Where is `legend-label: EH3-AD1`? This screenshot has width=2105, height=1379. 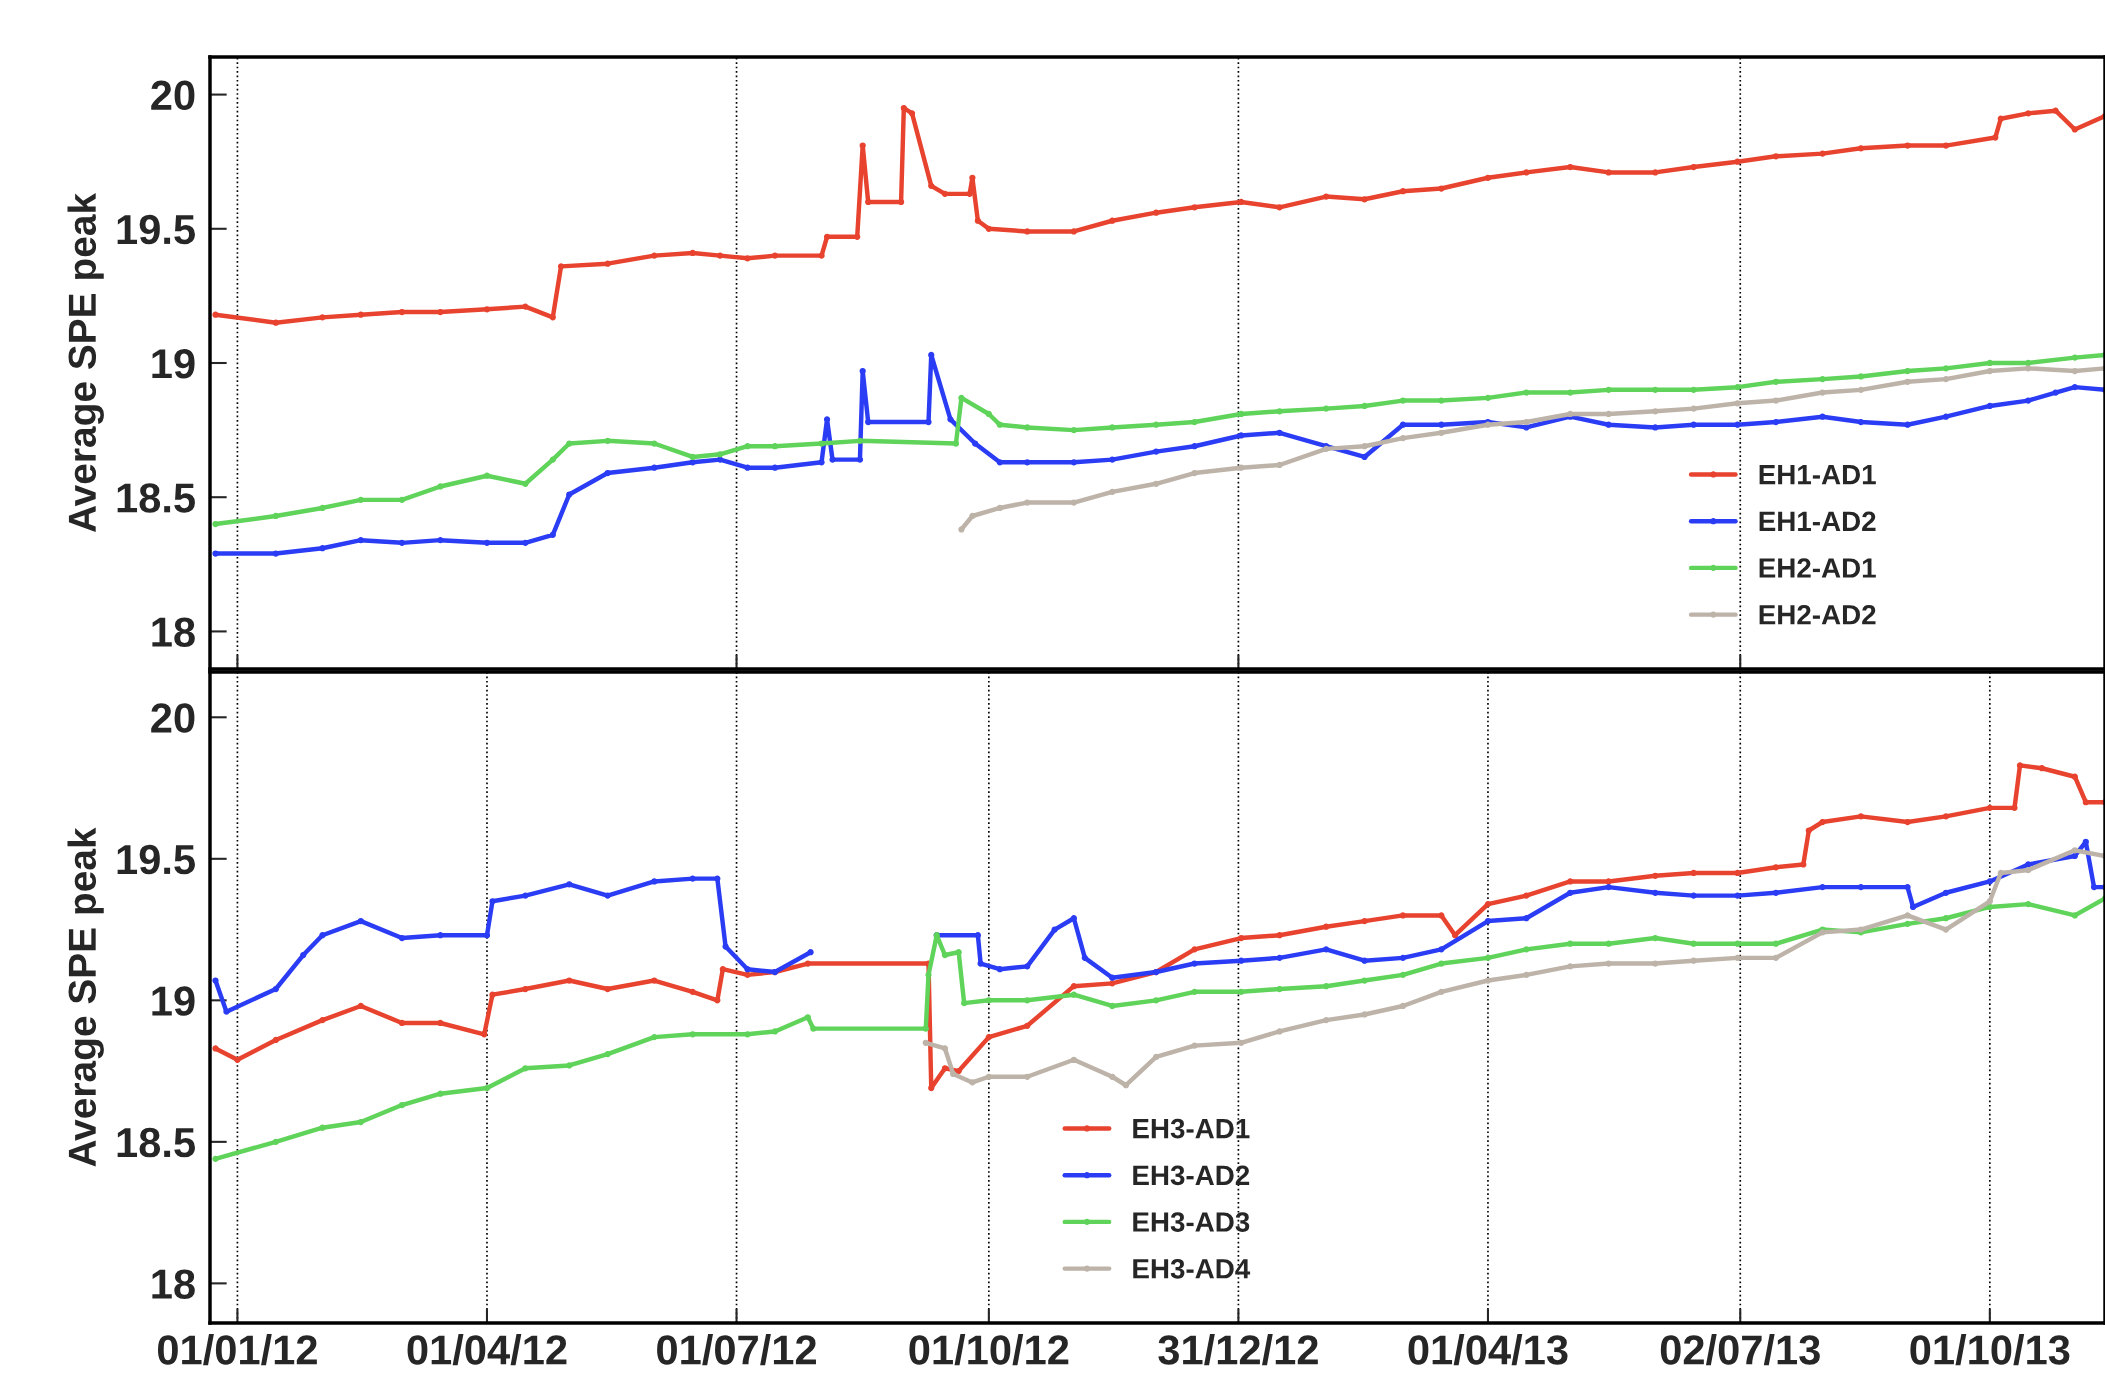
legend-label: EH3-AD1 is located at coordinates (1191, 1128).